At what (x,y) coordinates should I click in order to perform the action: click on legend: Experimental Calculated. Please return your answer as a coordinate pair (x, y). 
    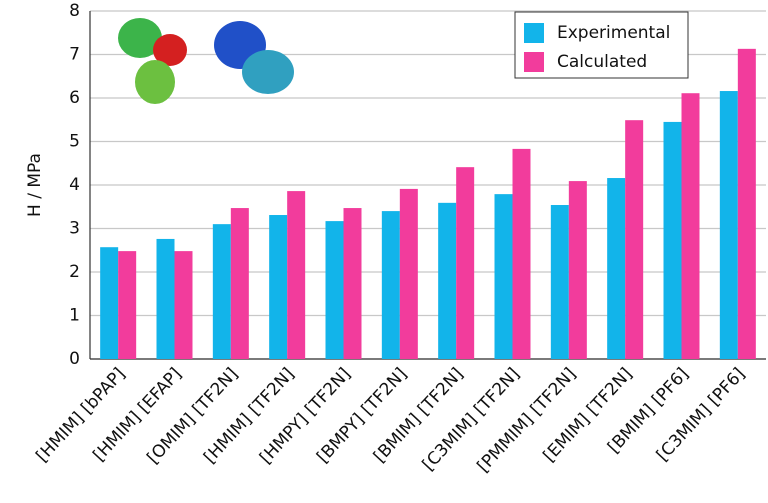
    Looking at the image, I should click on (601, 45).